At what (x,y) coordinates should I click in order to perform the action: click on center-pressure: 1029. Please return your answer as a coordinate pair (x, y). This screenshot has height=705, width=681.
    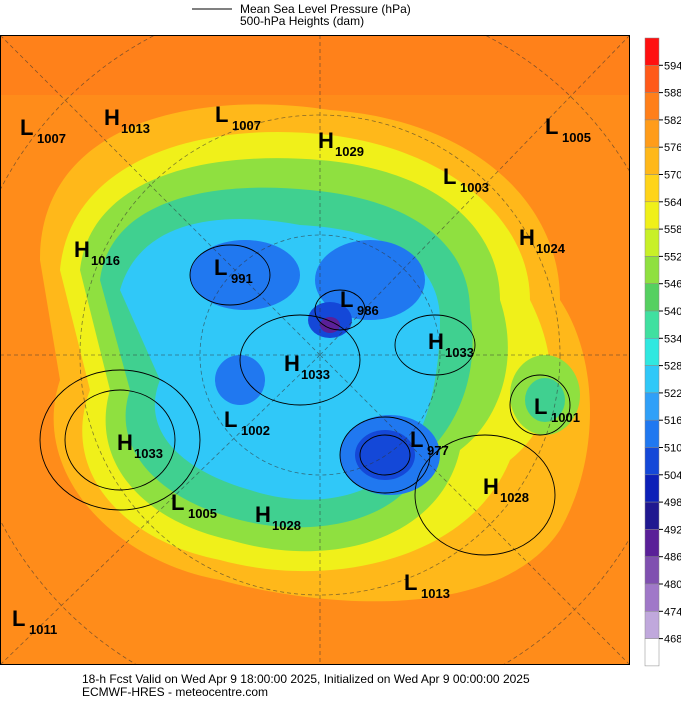
    Looking at the image, I should click on (349, 151).